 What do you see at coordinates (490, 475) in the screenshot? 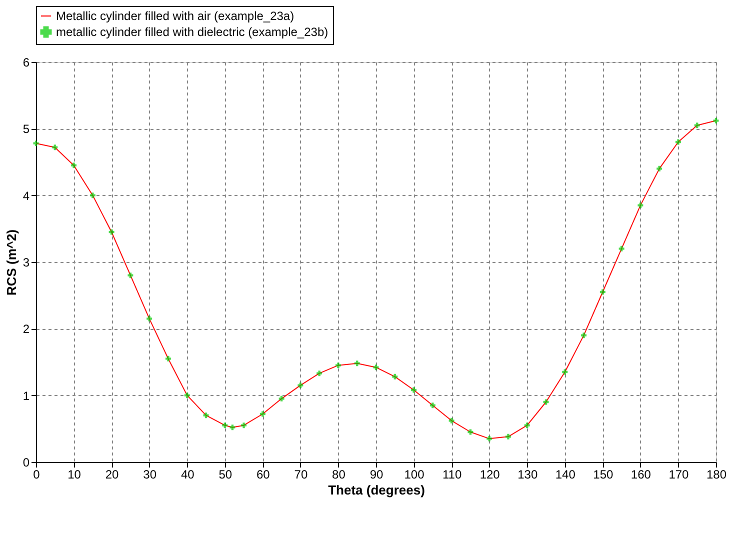
I see `x-tick-label: 120` at bounding box center [490, 475].